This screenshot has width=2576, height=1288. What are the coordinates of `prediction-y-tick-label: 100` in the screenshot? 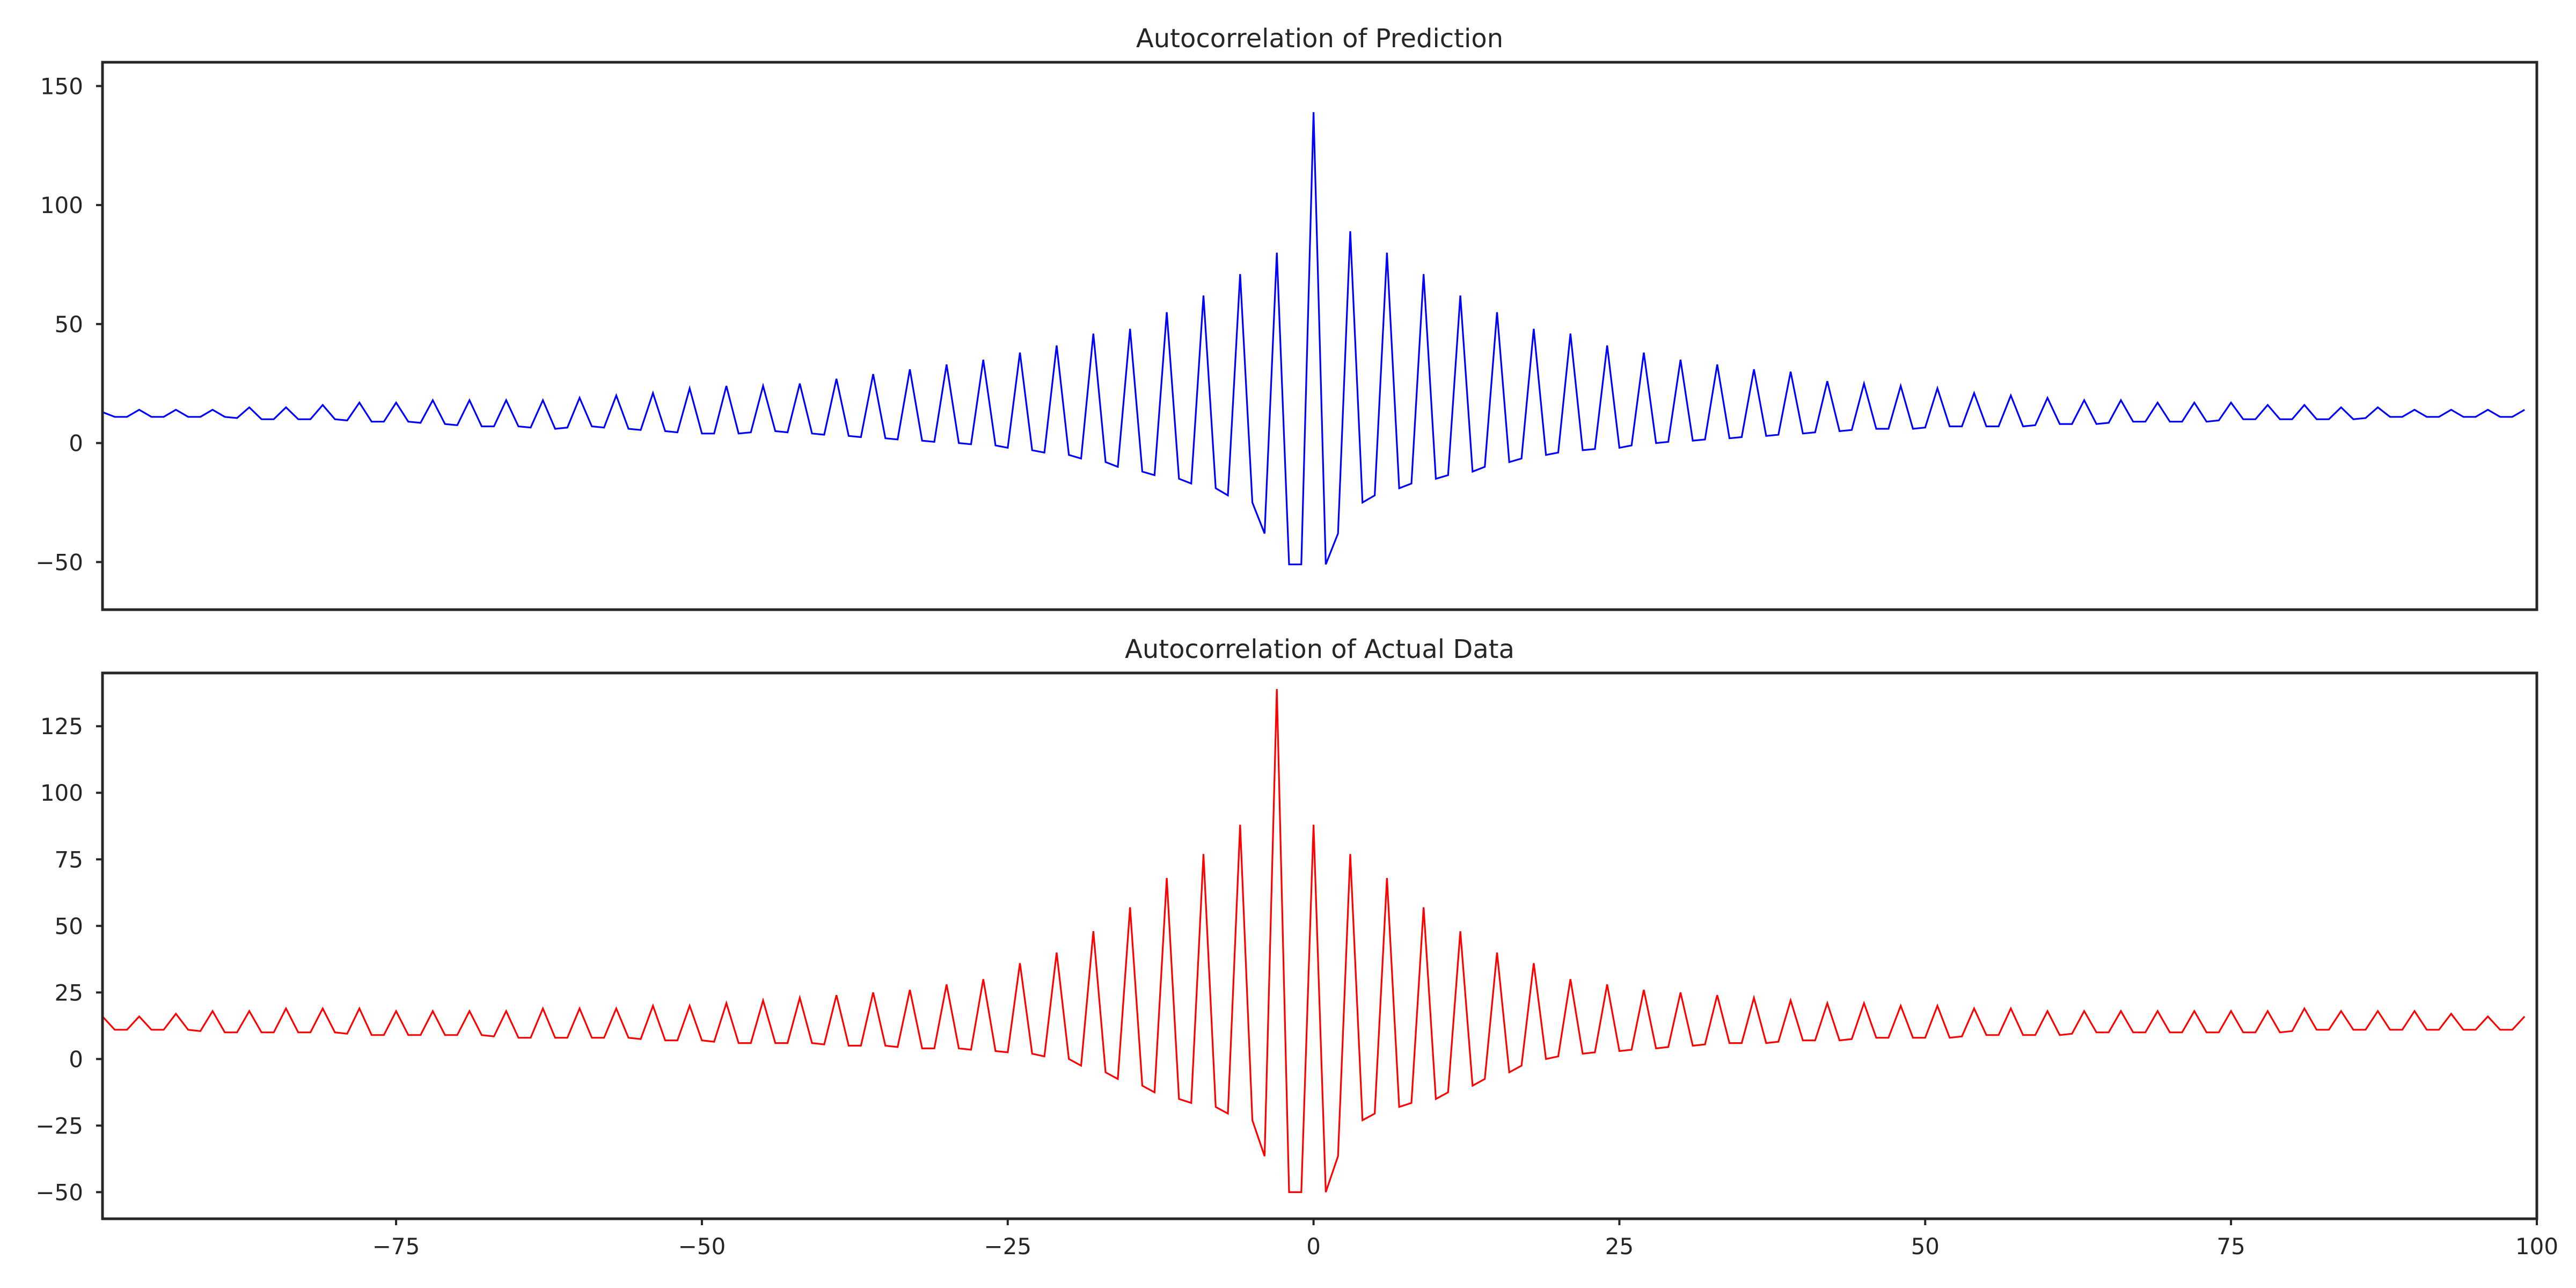 It's located at (61, 205).